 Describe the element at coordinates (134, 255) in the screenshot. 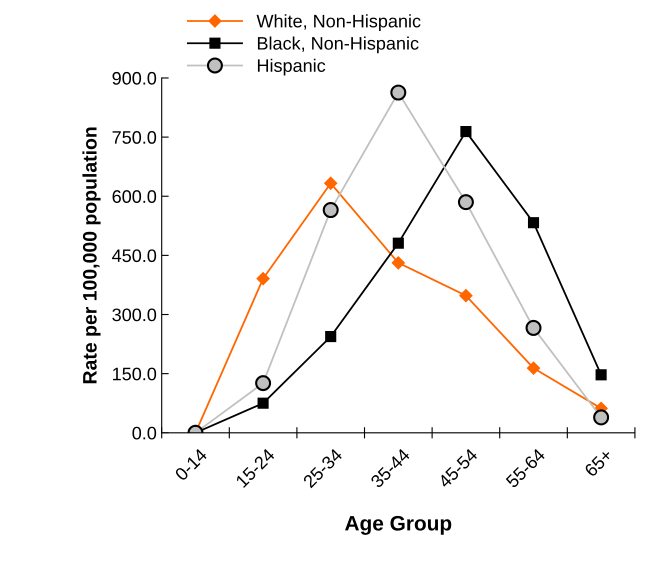

I see `y-tick-label: 450.0` at that location.